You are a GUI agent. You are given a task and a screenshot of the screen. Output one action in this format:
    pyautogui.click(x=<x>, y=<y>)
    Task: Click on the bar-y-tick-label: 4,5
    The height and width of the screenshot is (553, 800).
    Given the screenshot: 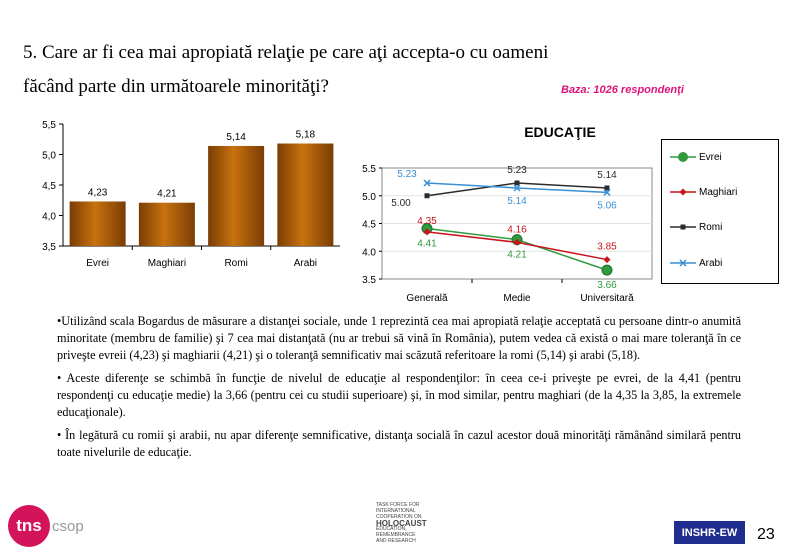 What is the action you would take?
    pyautogui.click(x=49, y=186)
    